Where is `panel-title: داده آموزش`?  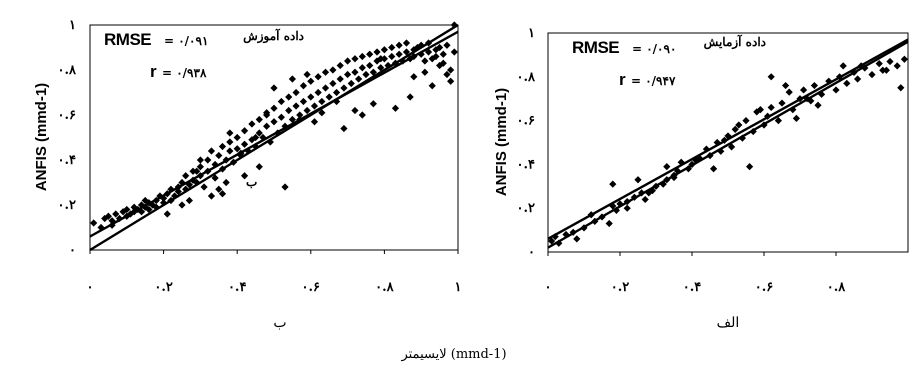
panel-title: داده آموزش is located at coordinates (273, 35).